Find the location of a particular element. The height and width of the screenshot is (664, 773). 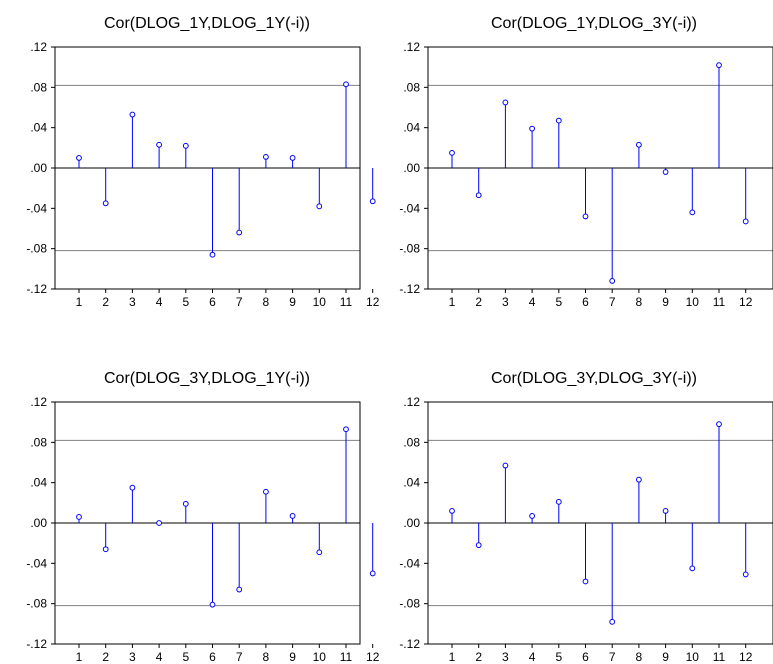

panel-title: Cor(DLOG_3Y,DLOG_3Y(-i)) is located at coordinates (594, 378).